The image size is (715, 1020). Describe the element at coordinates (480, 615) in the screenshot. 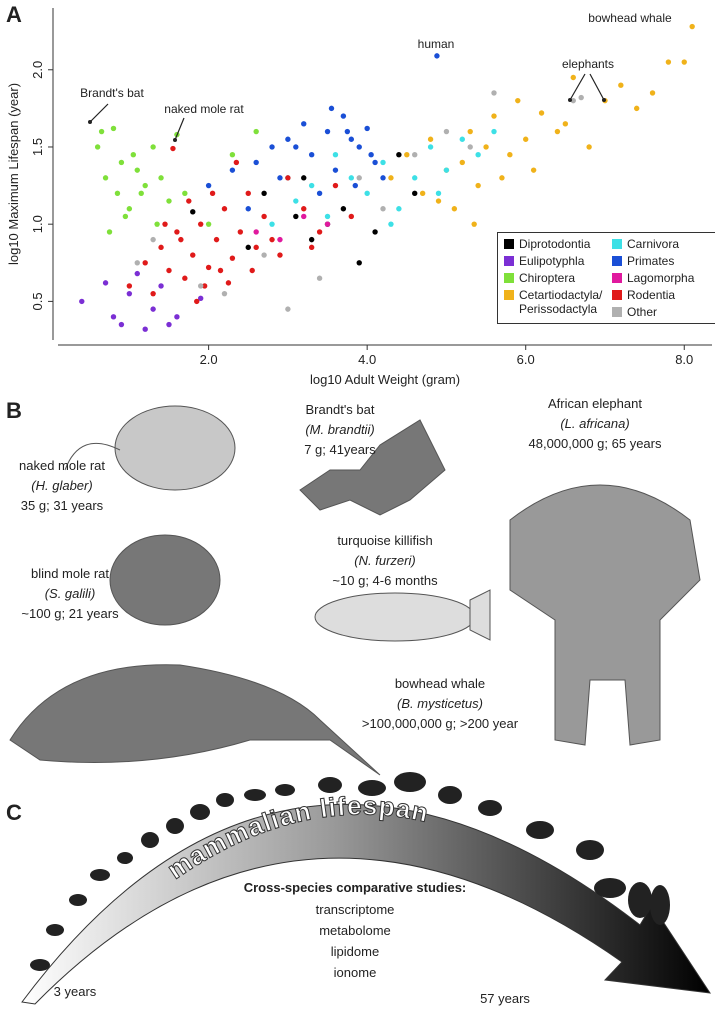

I see `fish-tail` at that location.